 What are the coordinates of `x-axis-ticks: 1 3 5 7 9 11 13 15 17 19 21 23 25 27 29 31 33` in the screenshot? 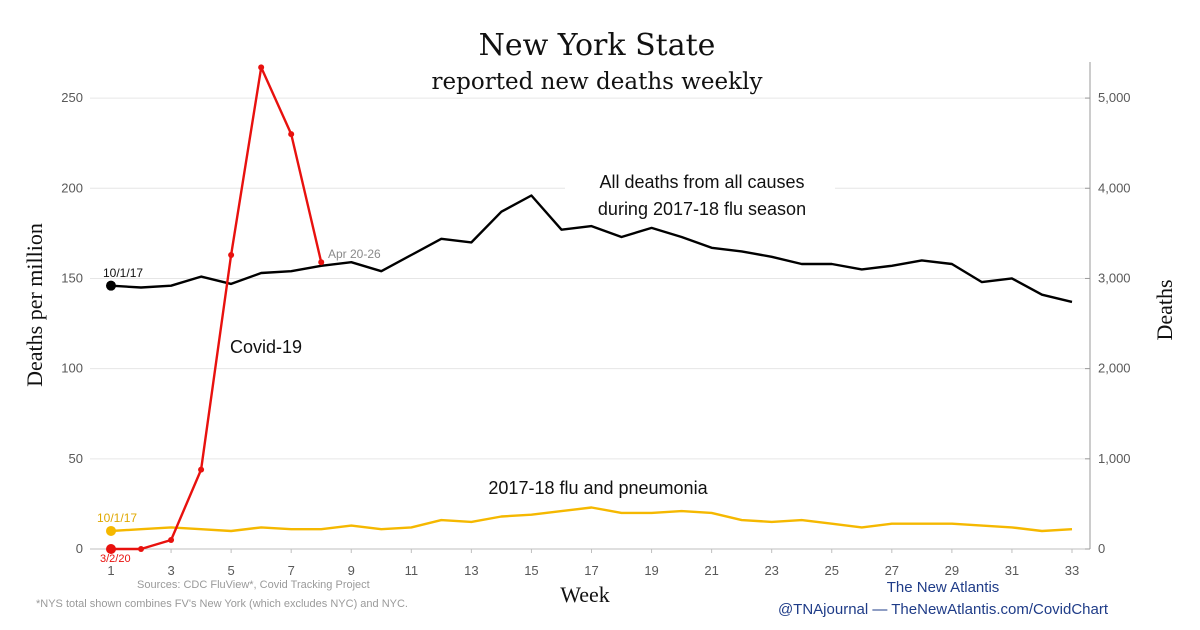 It's located at (593, 563).